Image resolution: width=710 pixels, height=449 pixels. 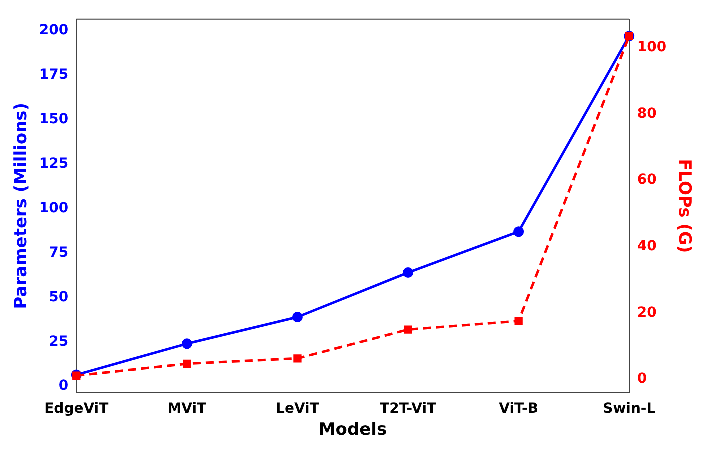 I want to click on x-axis-title: Models, so click(x=353, y=430).